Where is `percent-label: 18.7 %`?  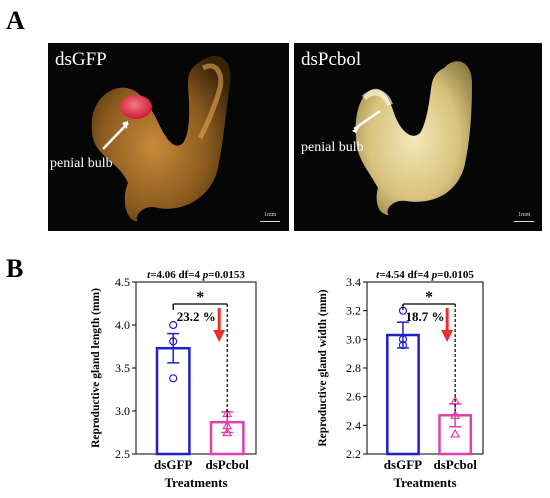
percent-label: 18.7 % is located at coordinates (425, 316).